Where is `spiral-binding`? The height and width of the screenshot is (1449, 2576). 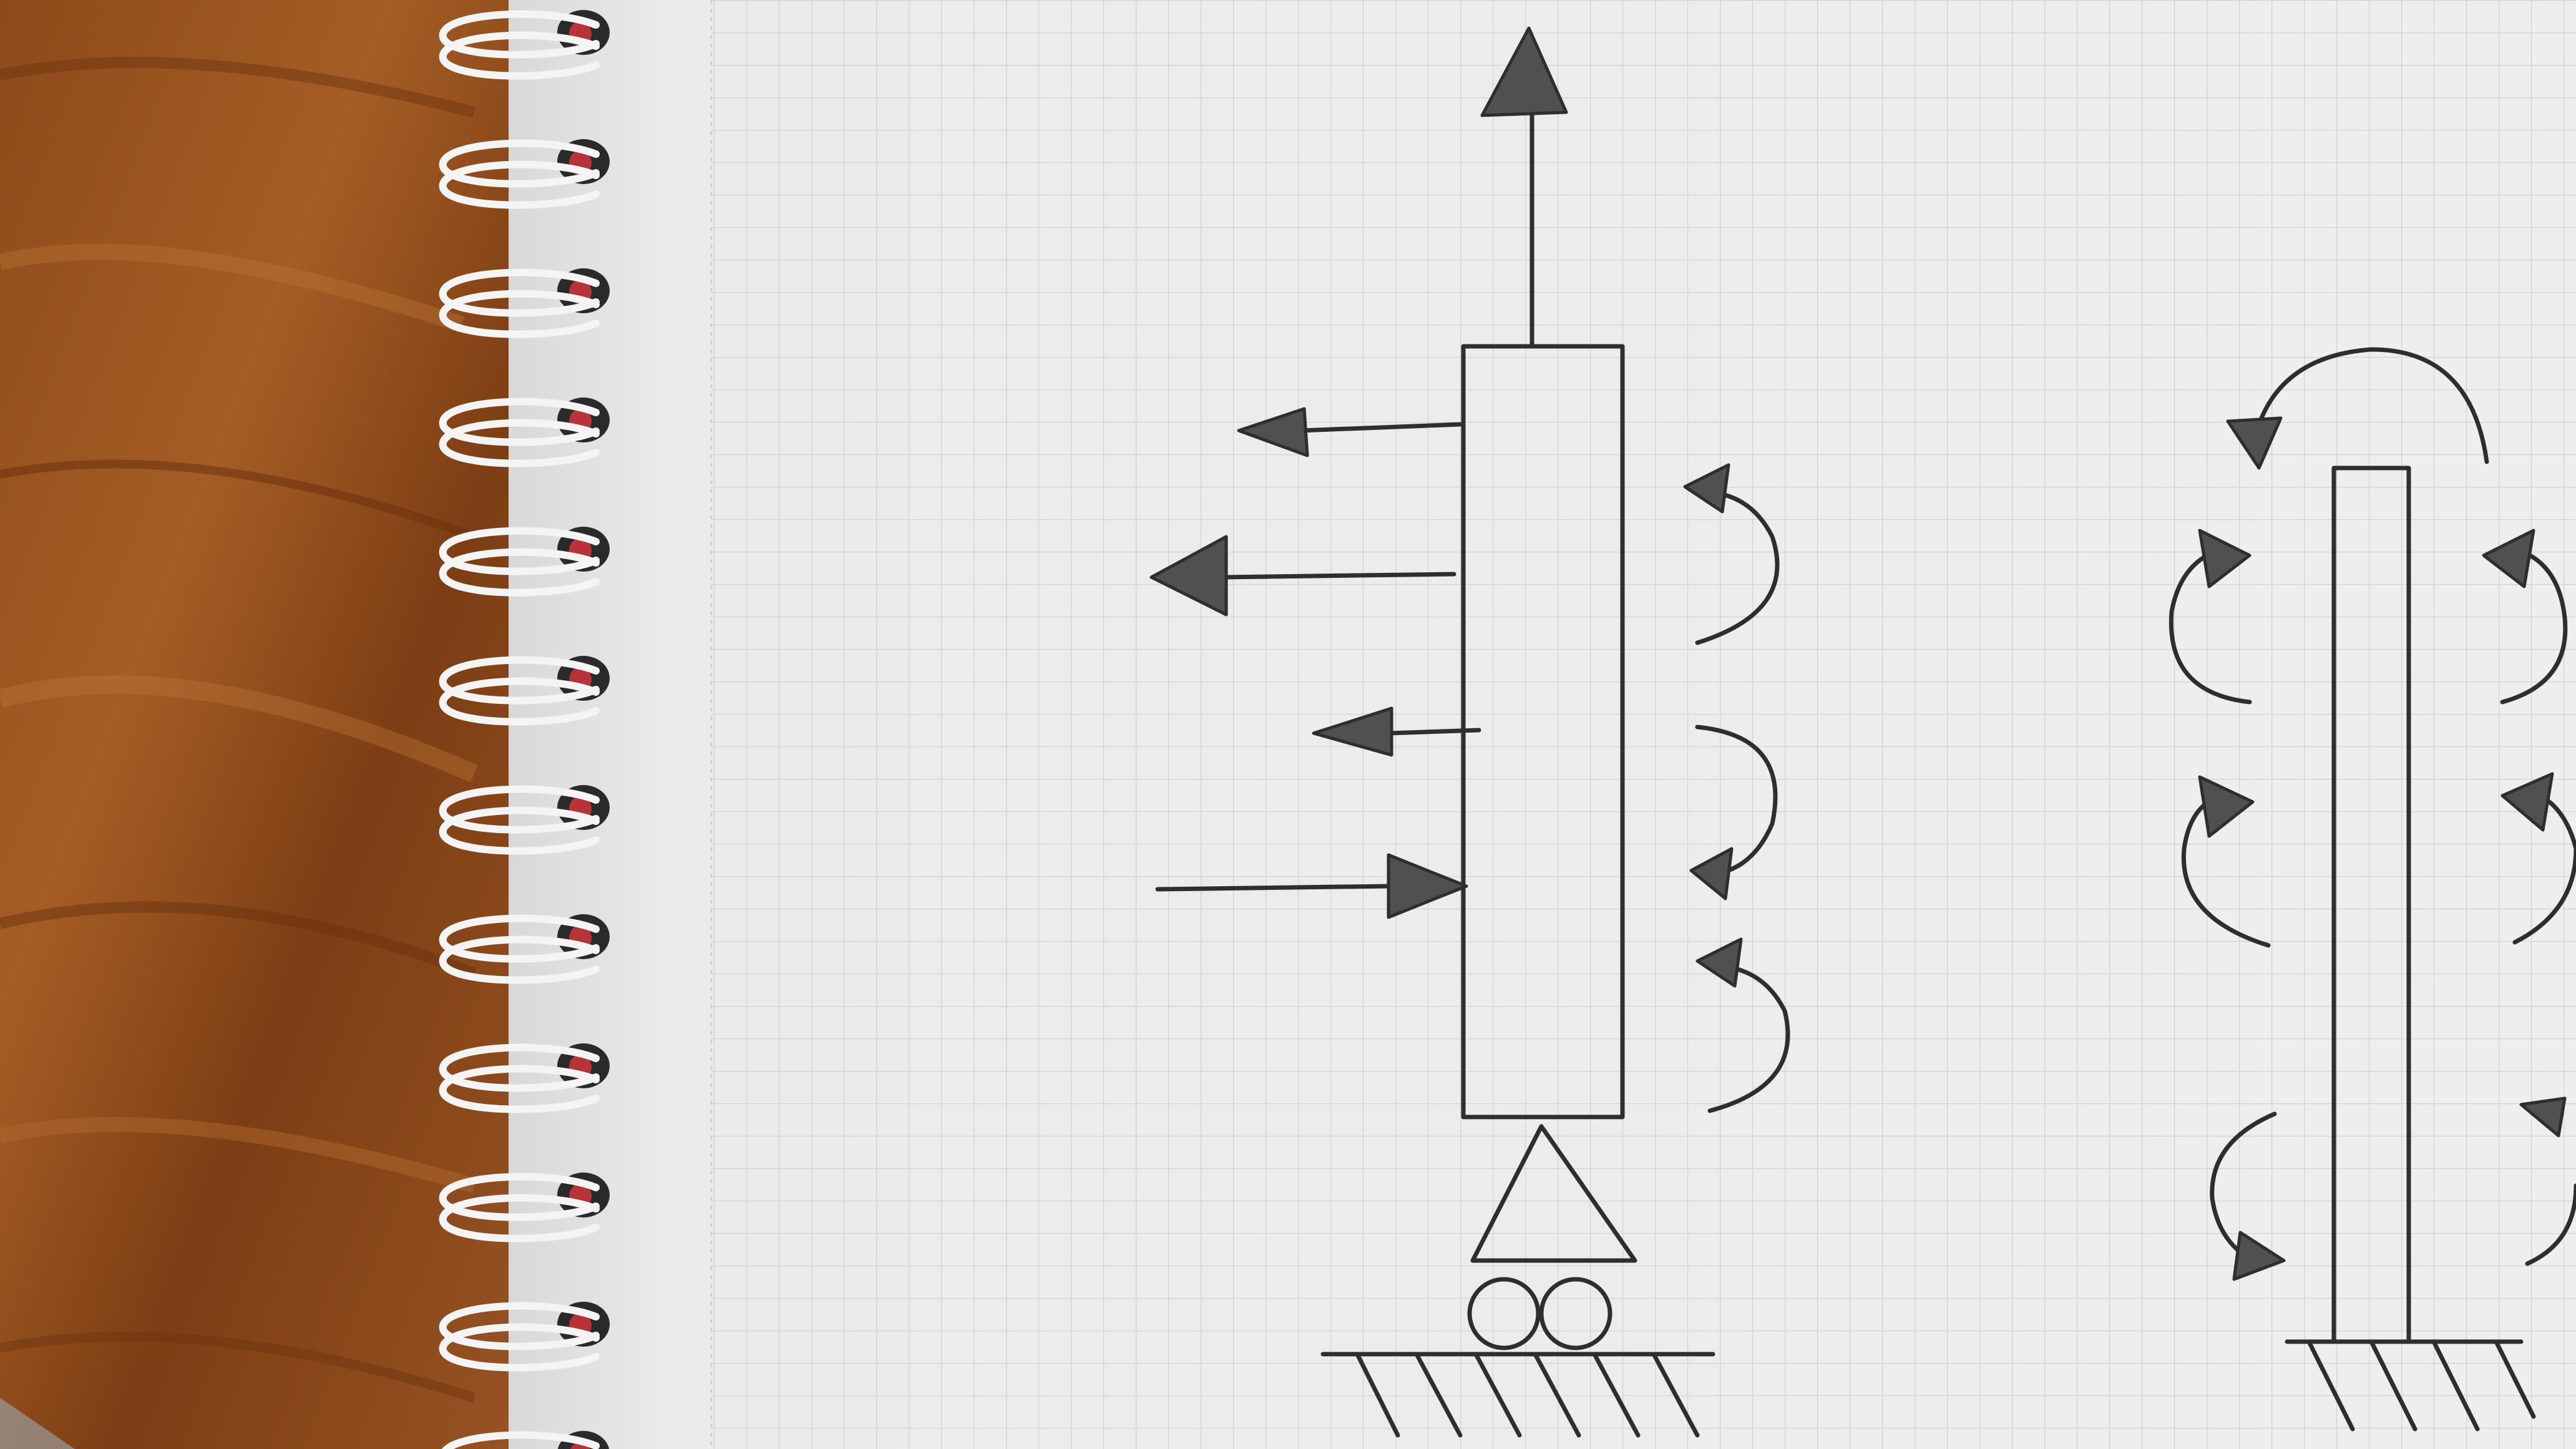 spiral-binding is located at coordinates (524, 729).